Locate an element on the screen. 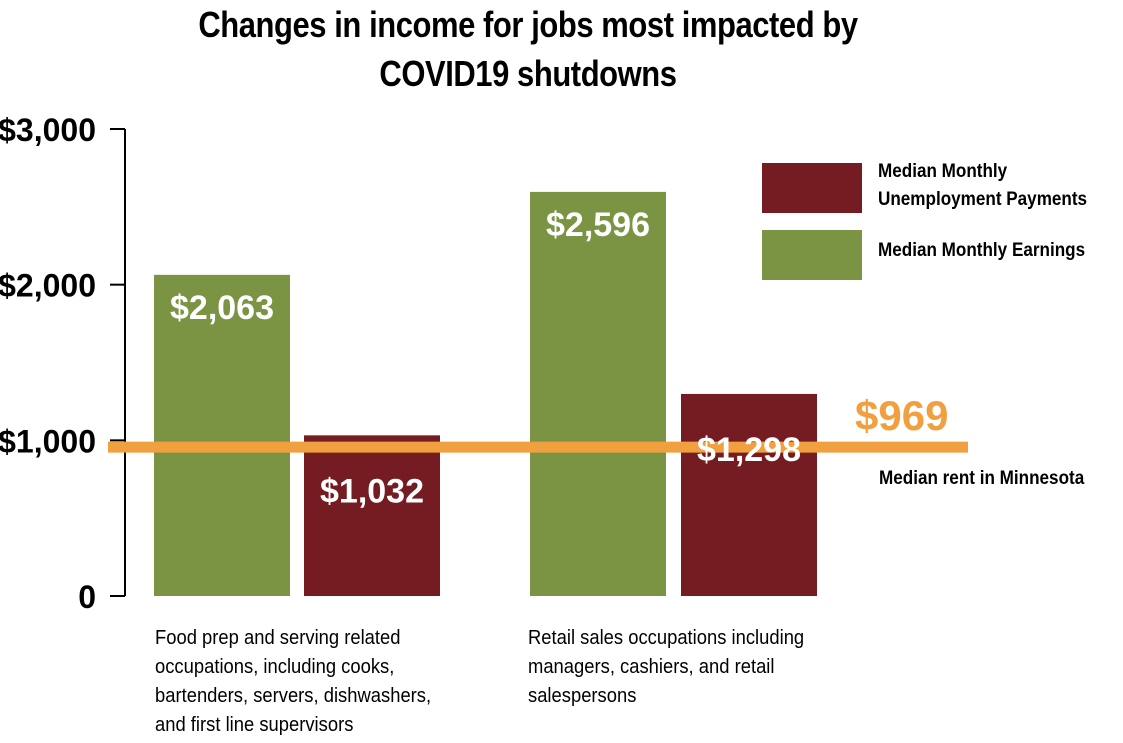  category-label-line: and first line supervisors is located at coordinates (254, 725).